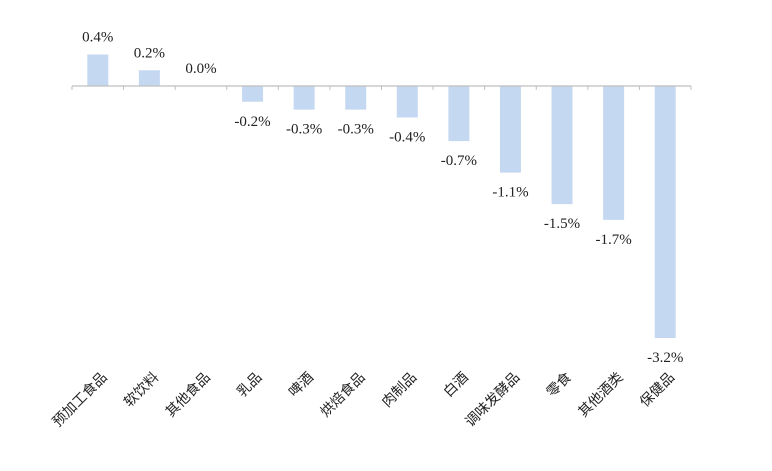 The width and height of the screenshot is (772, 471). Describe the element at coordinates (407, 138) in the screenshot. I see `data-label: -0.4%` at that location.